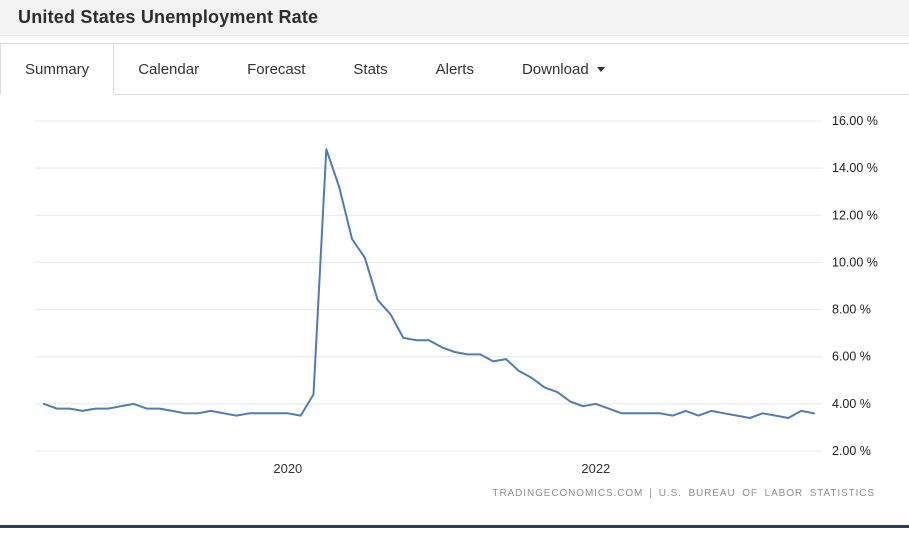  What do you see at coordinates (454, 526) in the screenshot?
I see `bottom-divider` at bounding box center [454, 526].